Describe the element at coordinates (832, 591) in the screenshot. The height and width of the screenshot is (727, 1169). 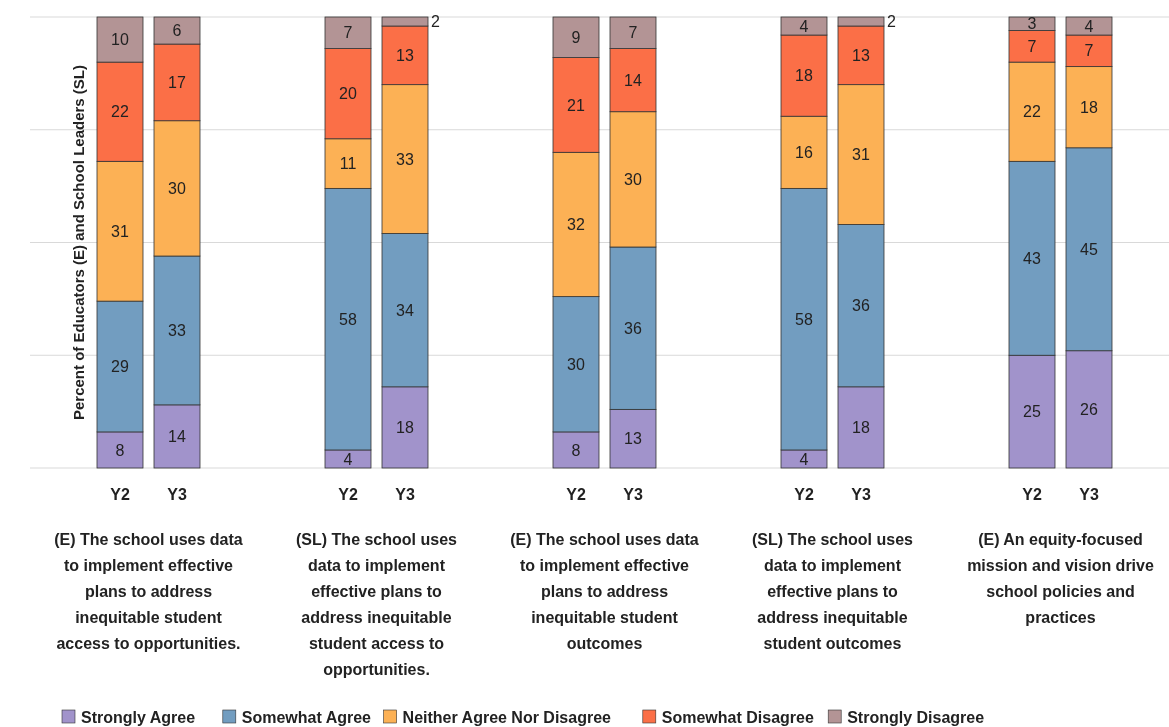
I see `group-caption: (SL) The school uses data to implement effective plans to address inequitable student outcomes` at that location.